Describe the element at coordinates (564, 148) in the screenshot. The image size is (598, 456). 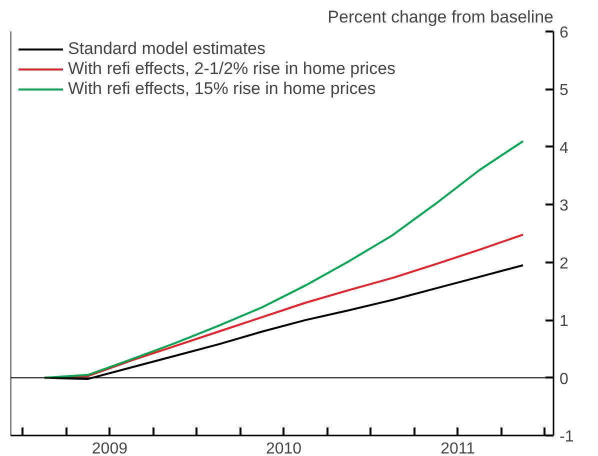
I see `y-tick-label: 4` at that location.